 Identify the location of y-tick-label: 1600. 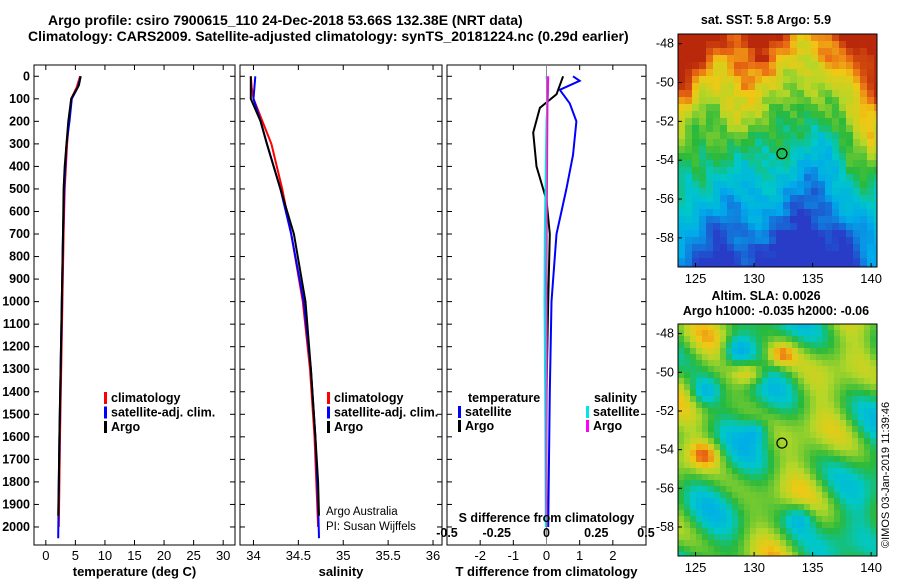
(16, 437).